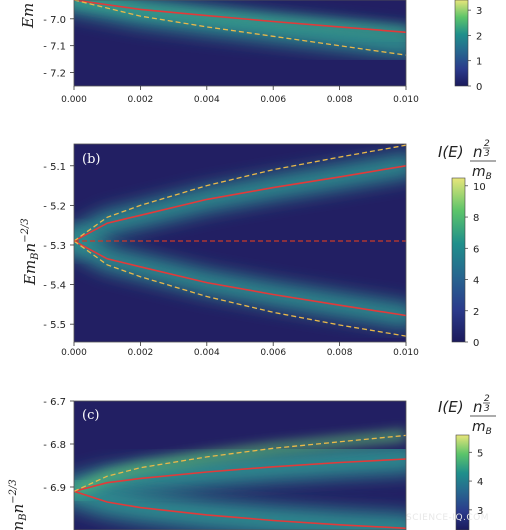 Image resolution: width=506 pixels, height=530 pixels. I want to click on watermark-text: SCIENCE-IQ.COM, so click(448, 518).